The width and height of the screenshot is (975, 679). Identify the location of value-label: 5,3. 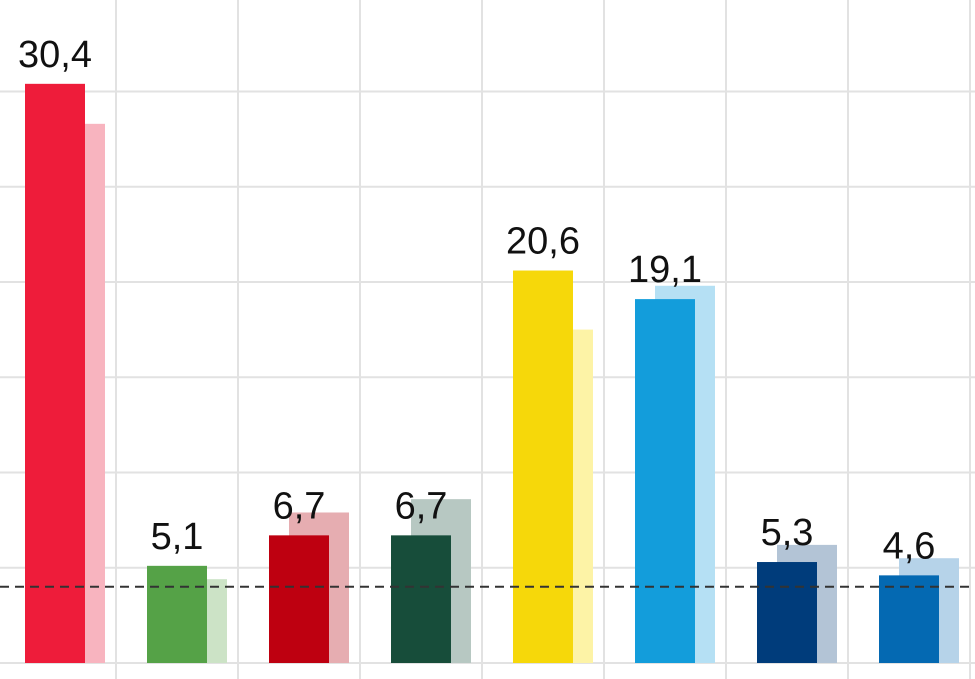
(787, 533).